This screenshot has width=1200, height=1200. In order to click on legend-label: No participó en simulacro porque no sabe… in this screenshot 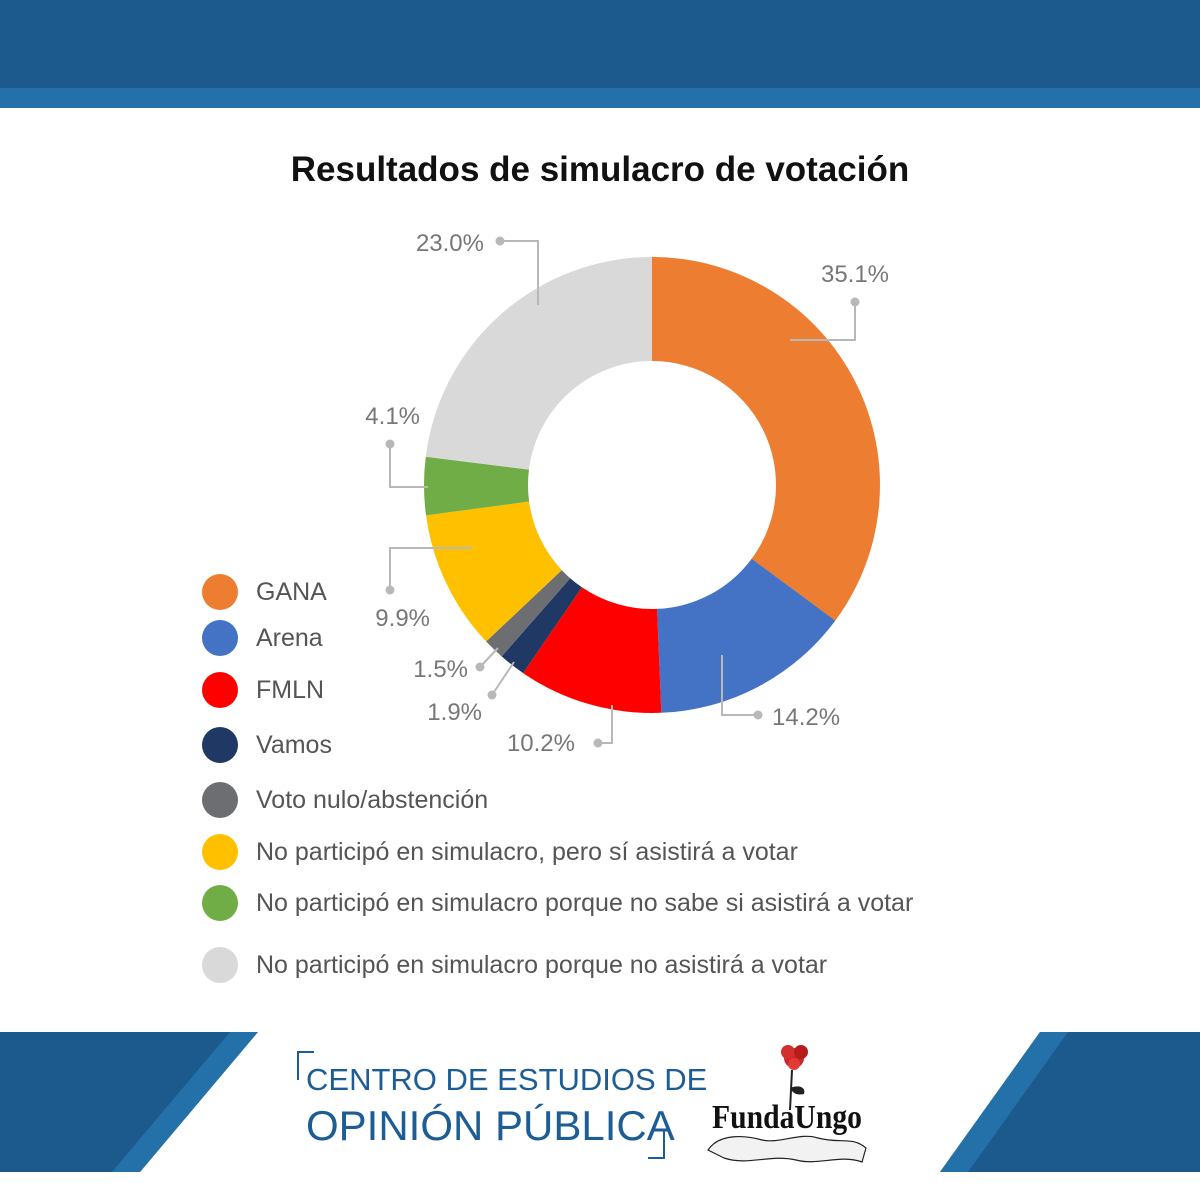, I will do `click(585, 902)`.